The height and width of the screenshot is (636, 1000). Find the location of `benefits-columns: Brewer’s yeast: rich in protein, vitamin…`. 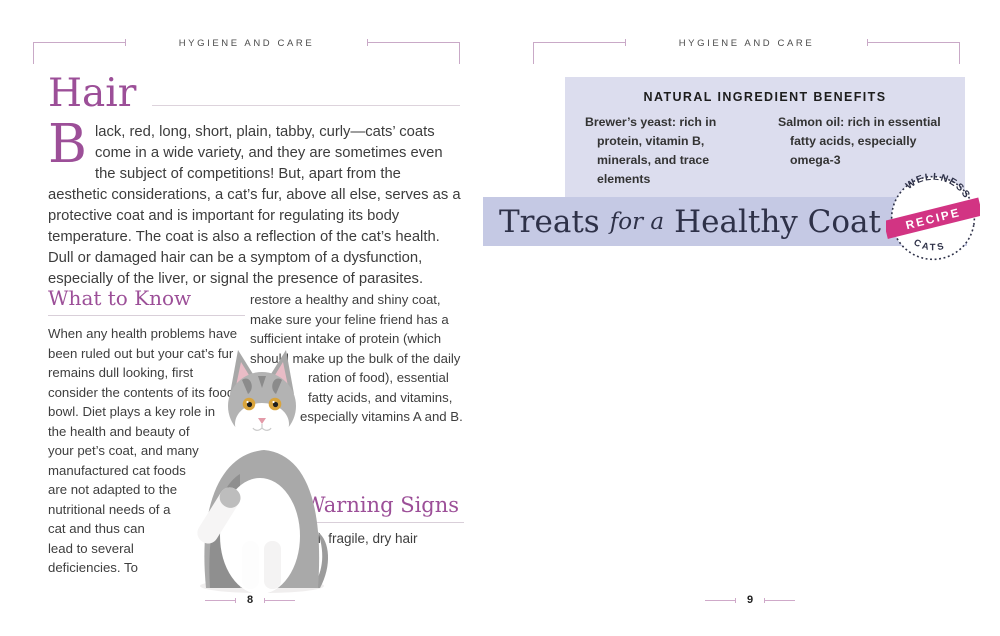

benefits-columns: Brewer’s yeast: rich in protein, vitamin… is located at coordinates (765, 151).